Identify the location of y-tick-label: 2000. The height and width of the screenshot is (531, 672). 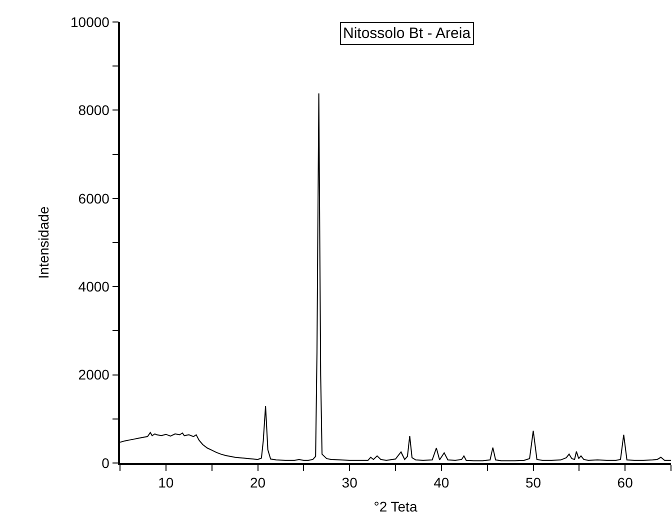
(94, 374).